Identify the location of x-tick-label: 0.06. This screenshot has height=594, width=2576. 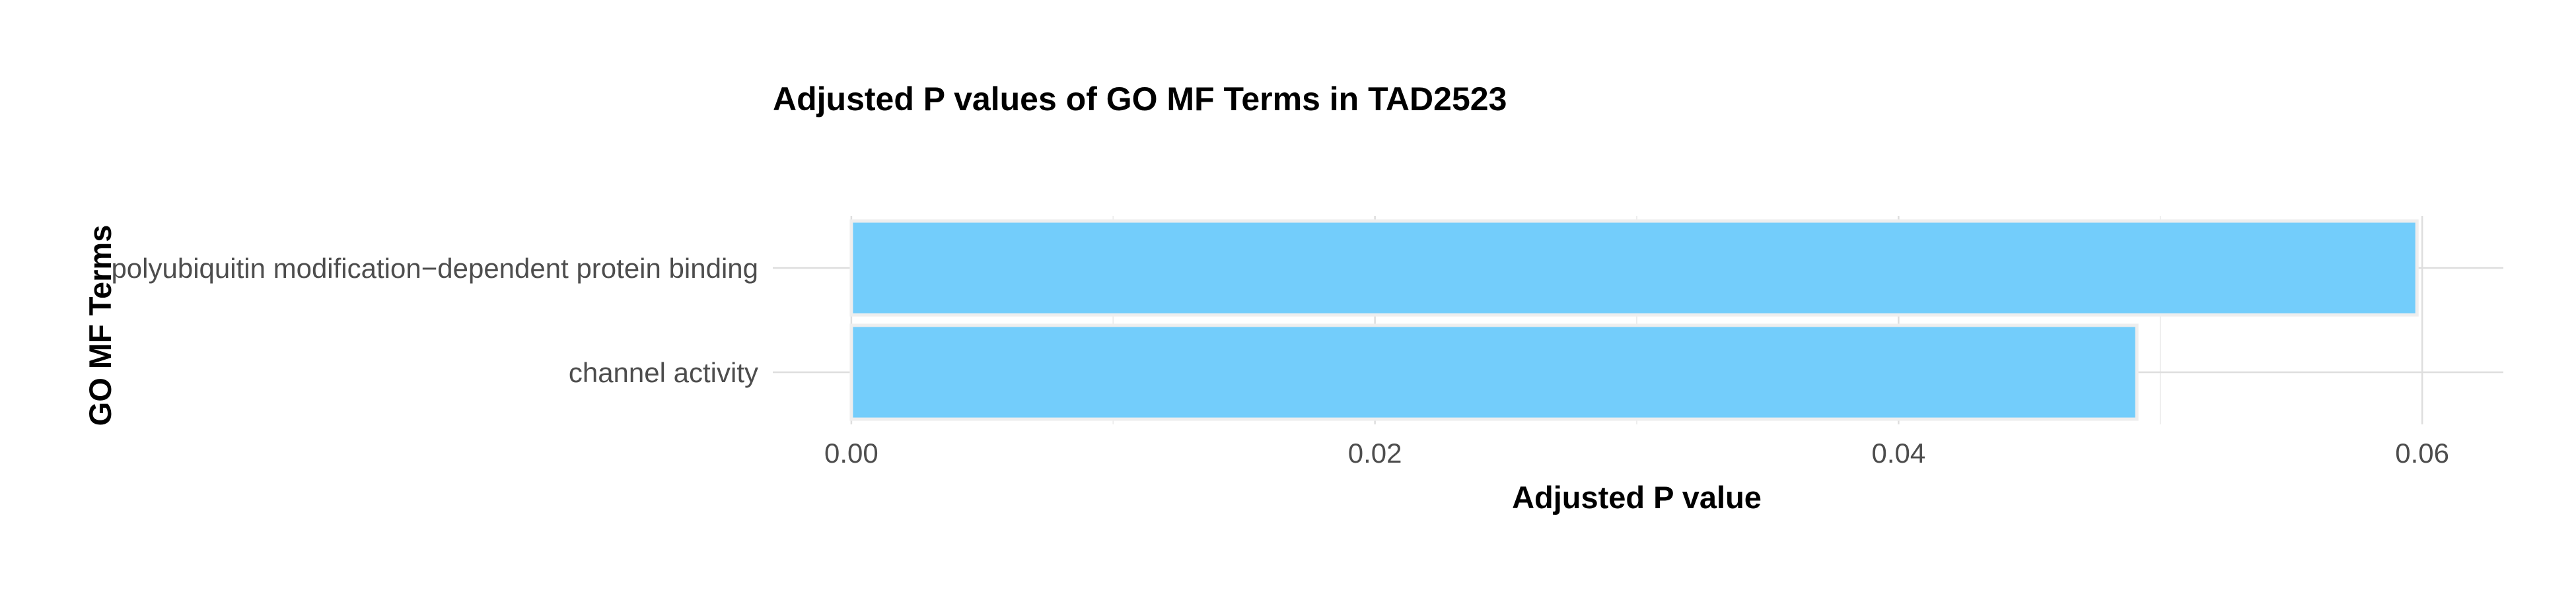
(2422, 453).